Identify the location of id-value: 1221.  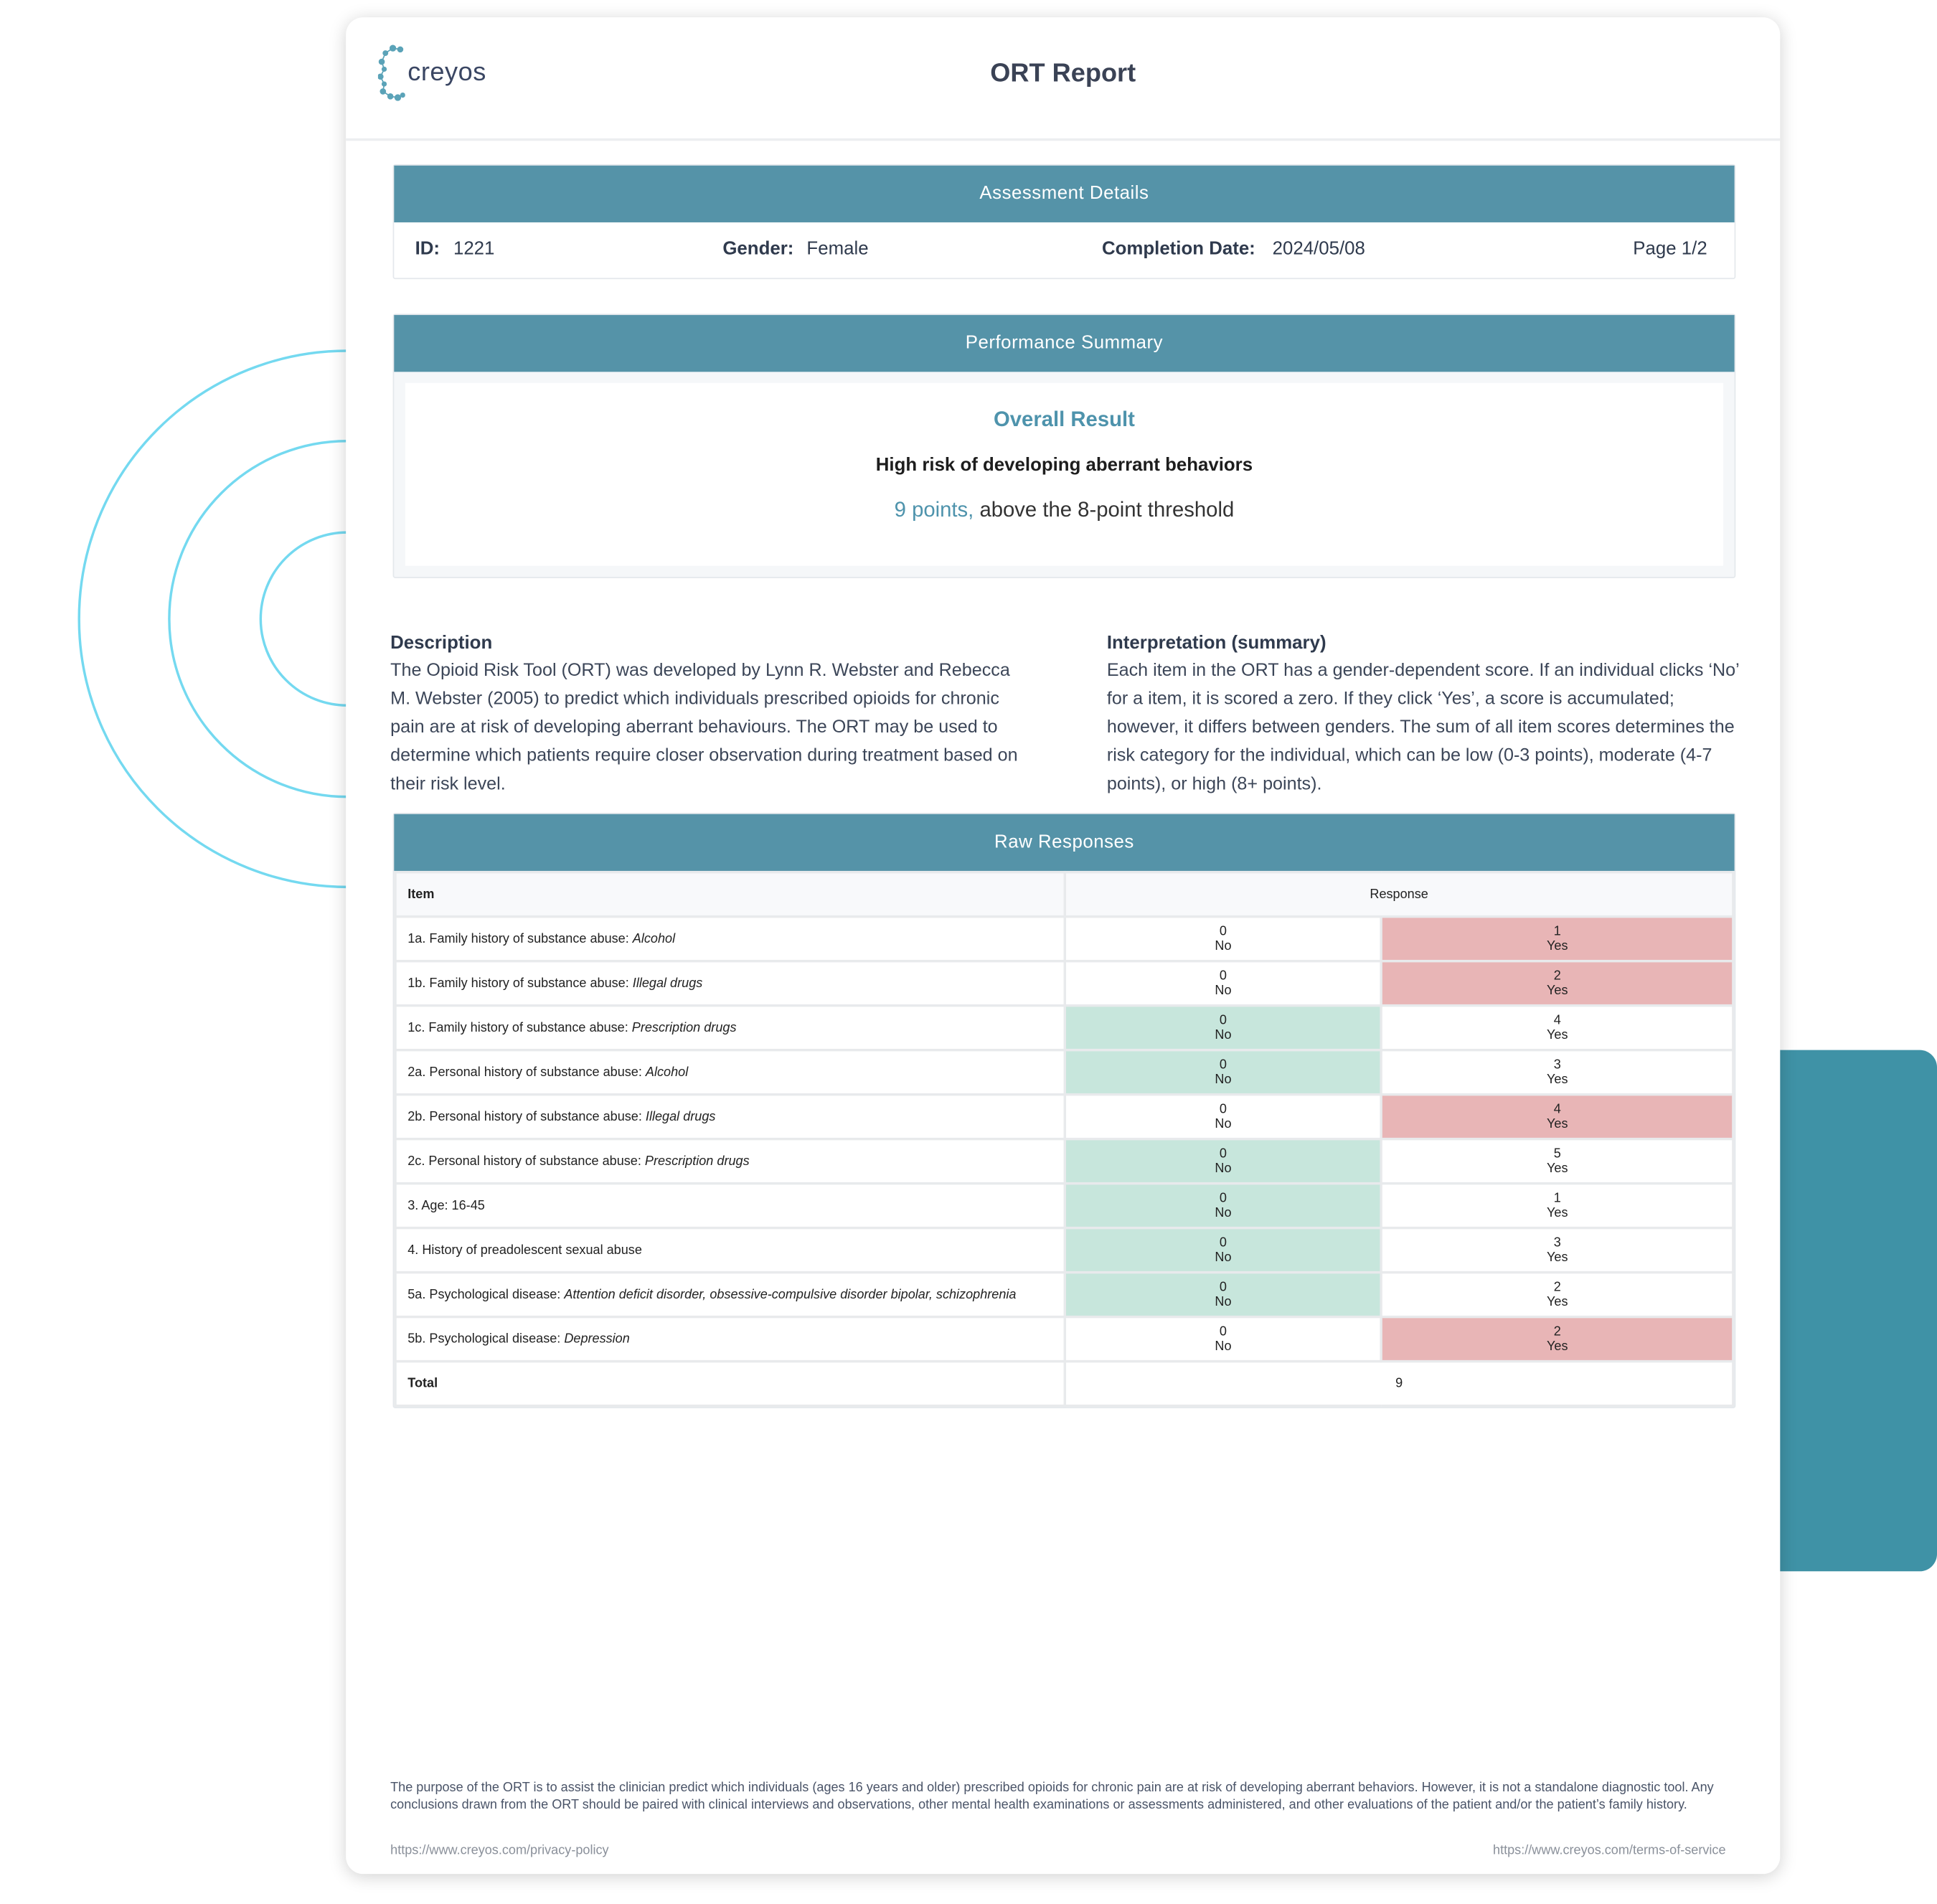
(474, 249).